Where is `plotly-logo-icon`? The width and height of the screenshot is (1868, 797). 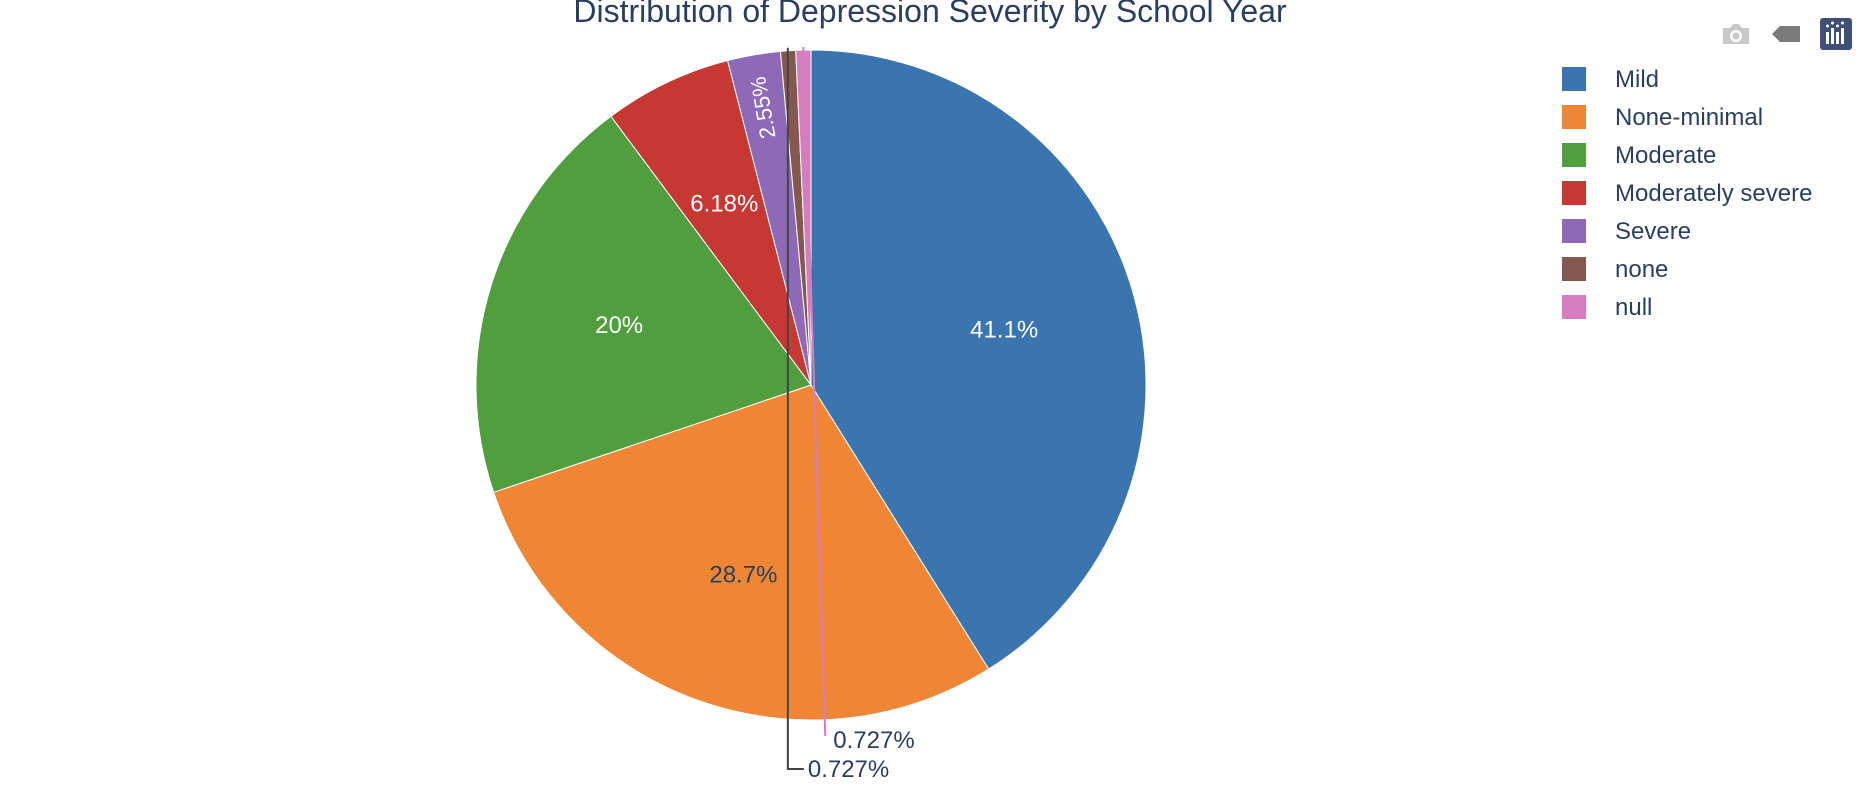 plotly-logo-icon is located at coordinates (1836, 34).